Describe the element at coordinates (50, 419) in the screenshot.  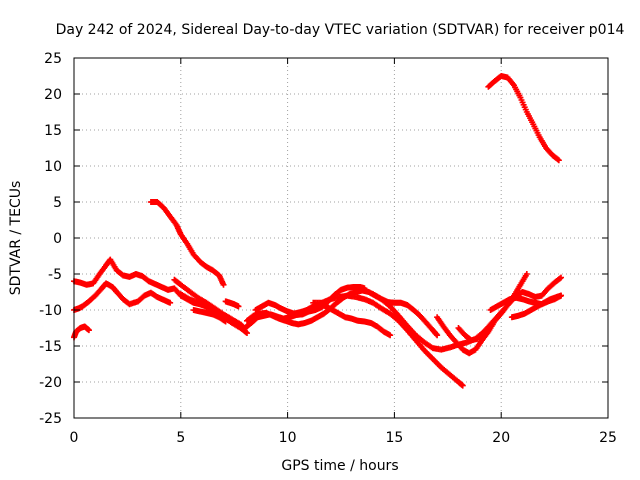
I see `y-tick-label: -25` at that location.